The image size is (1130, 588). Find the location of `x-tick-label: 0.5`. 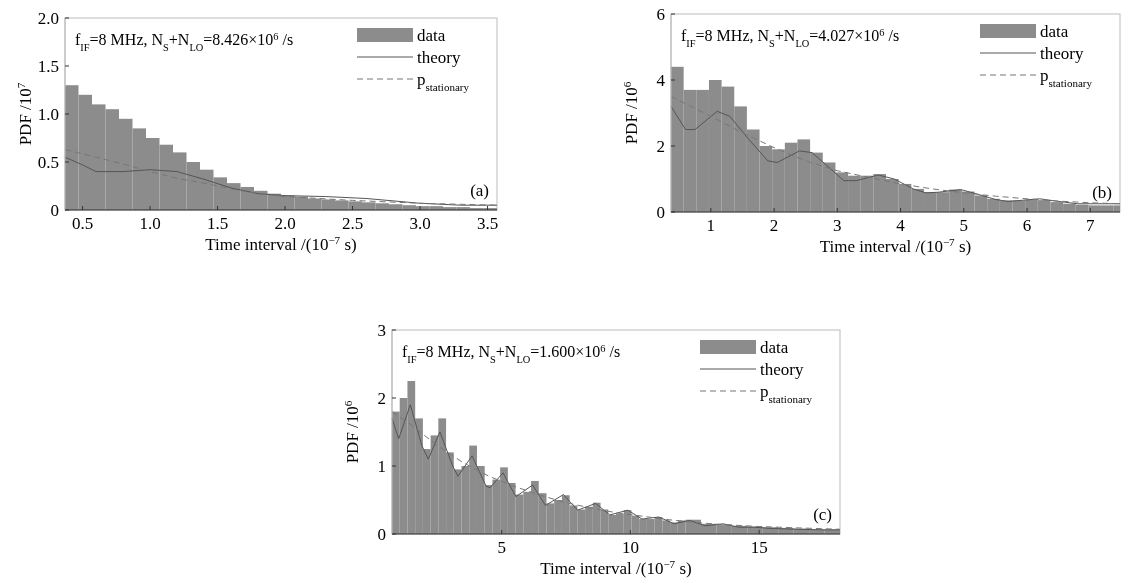

x-tick-label: 0.5 is located at coordinates (82, 223).